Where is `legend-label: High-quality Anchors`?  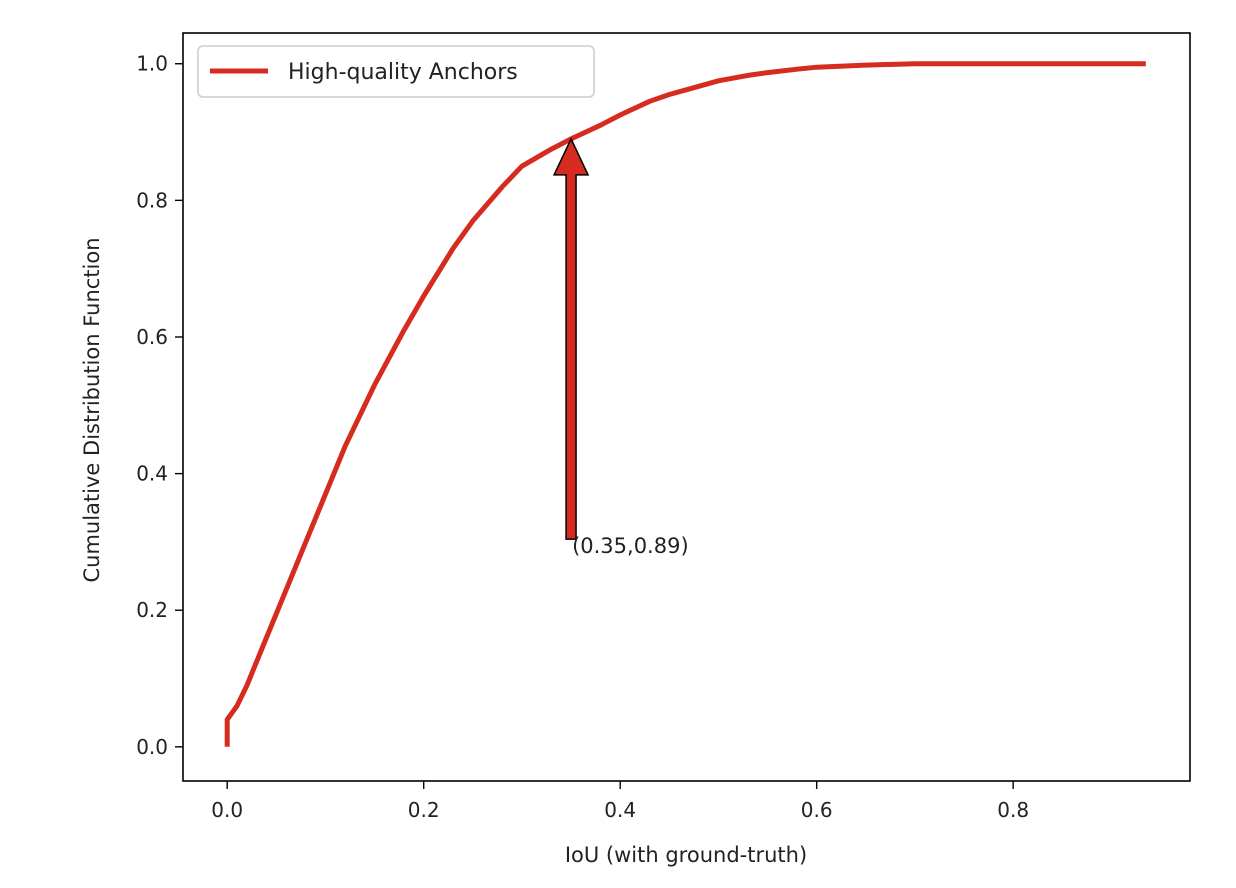 legend-label: High-quality Anchors is located at coordinates (403, 72).